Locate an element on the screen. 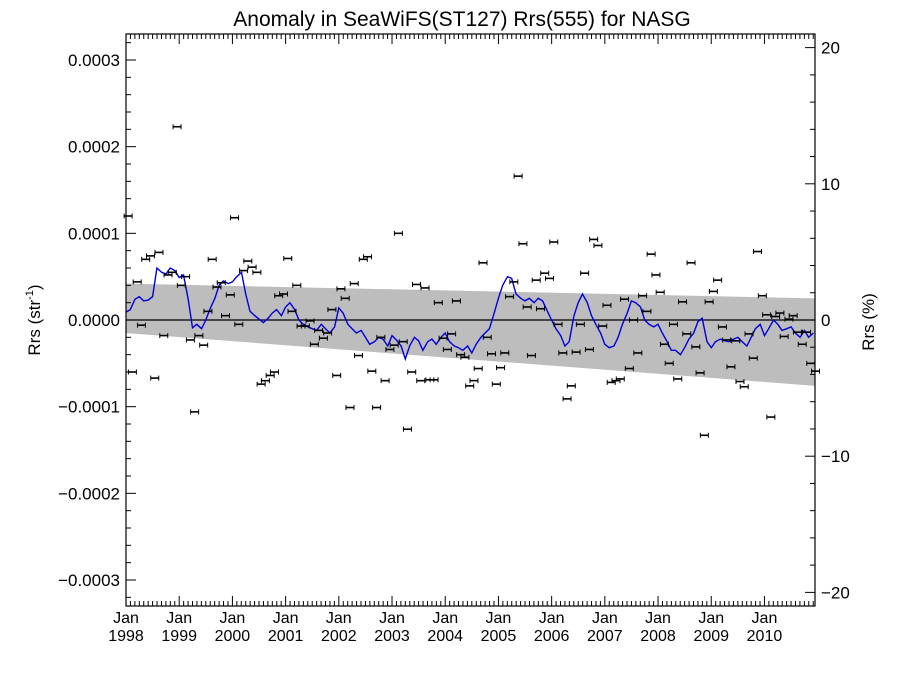 This screenshot has height=675, width=900. right-y-axis-label: Rrs (%) is located at coordinates (868, 322).